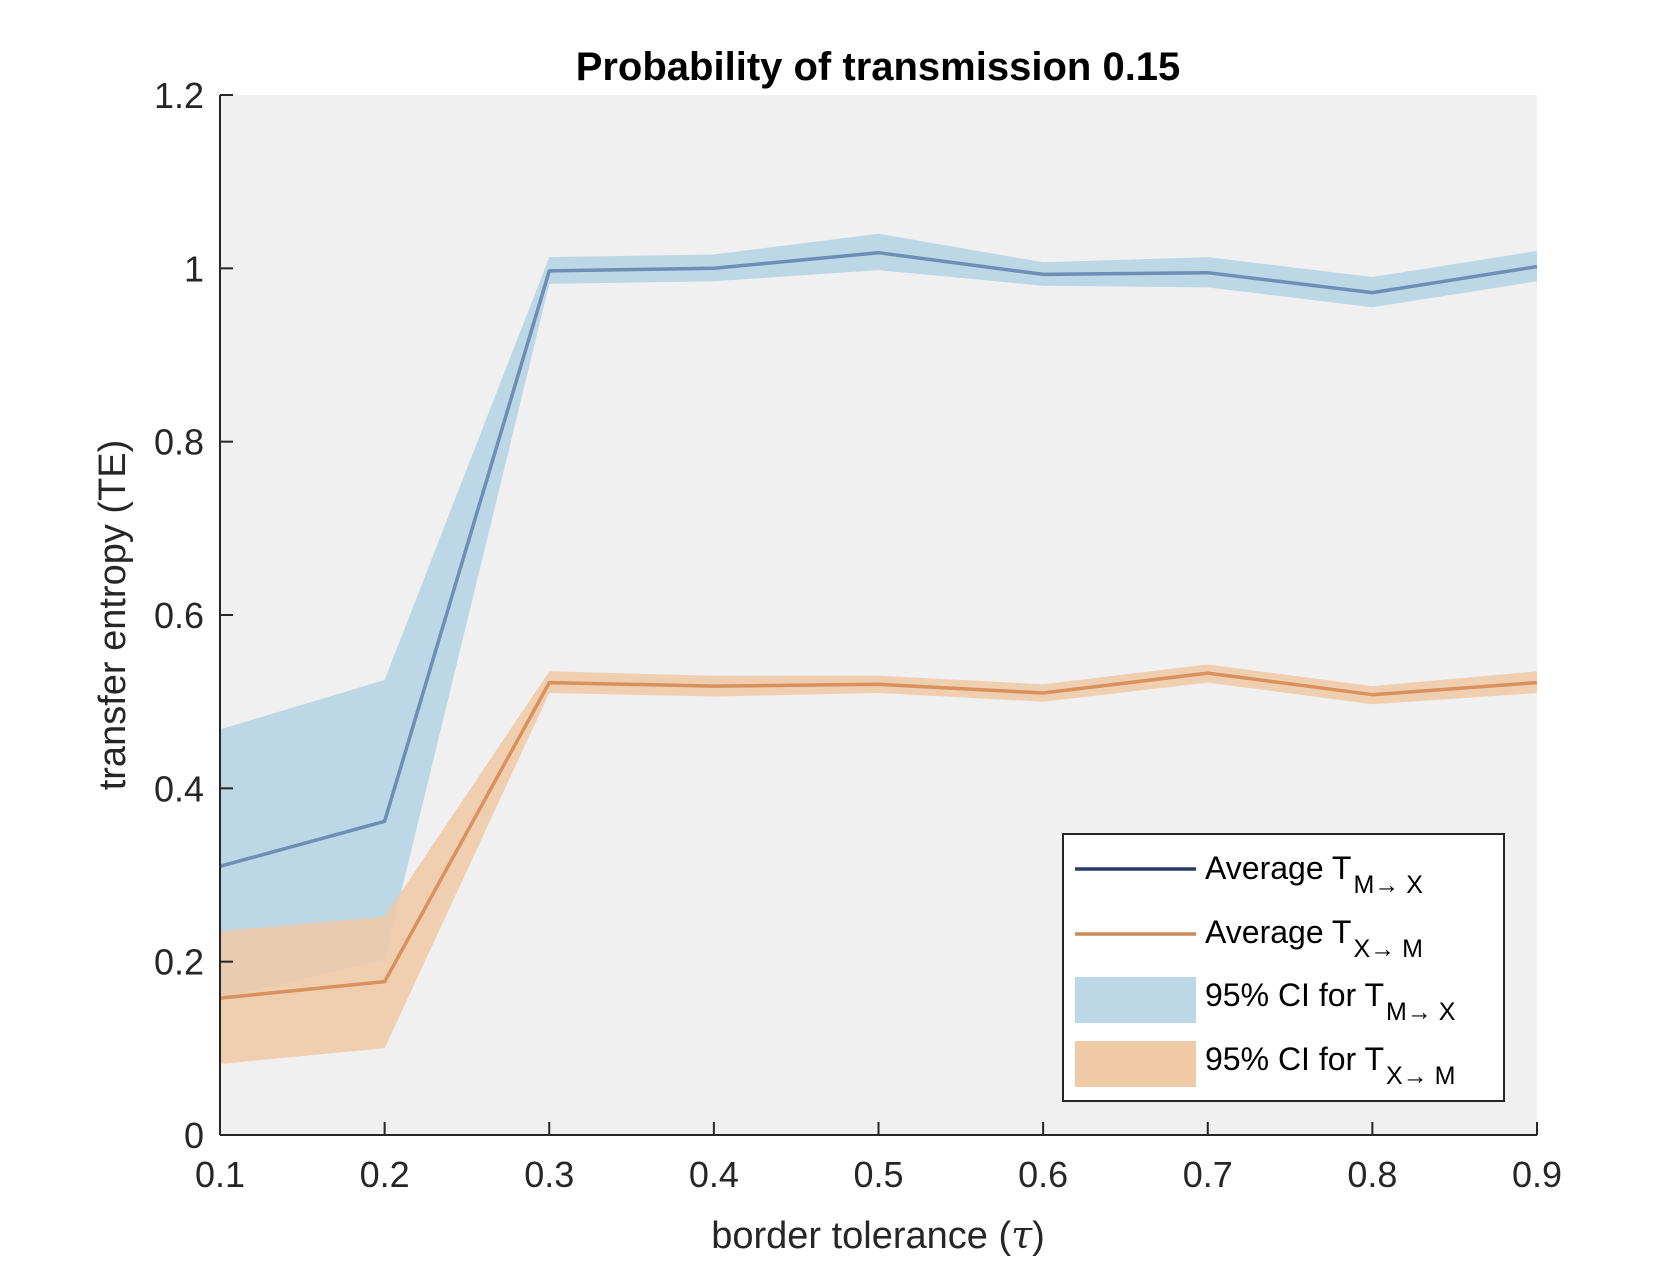  Describe the element at coordinates (179, 615) in the screenshot. I see `y-tick-label: 0.6` at that location.